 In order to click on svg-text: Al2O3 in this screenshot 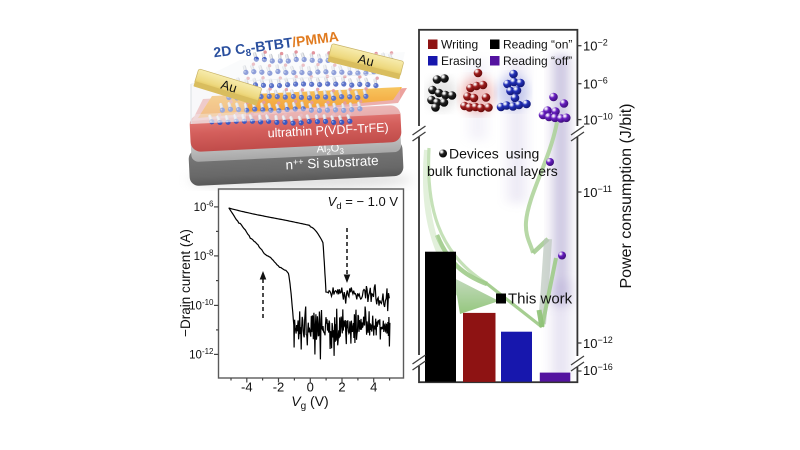, I will do `click(330, 149)`.